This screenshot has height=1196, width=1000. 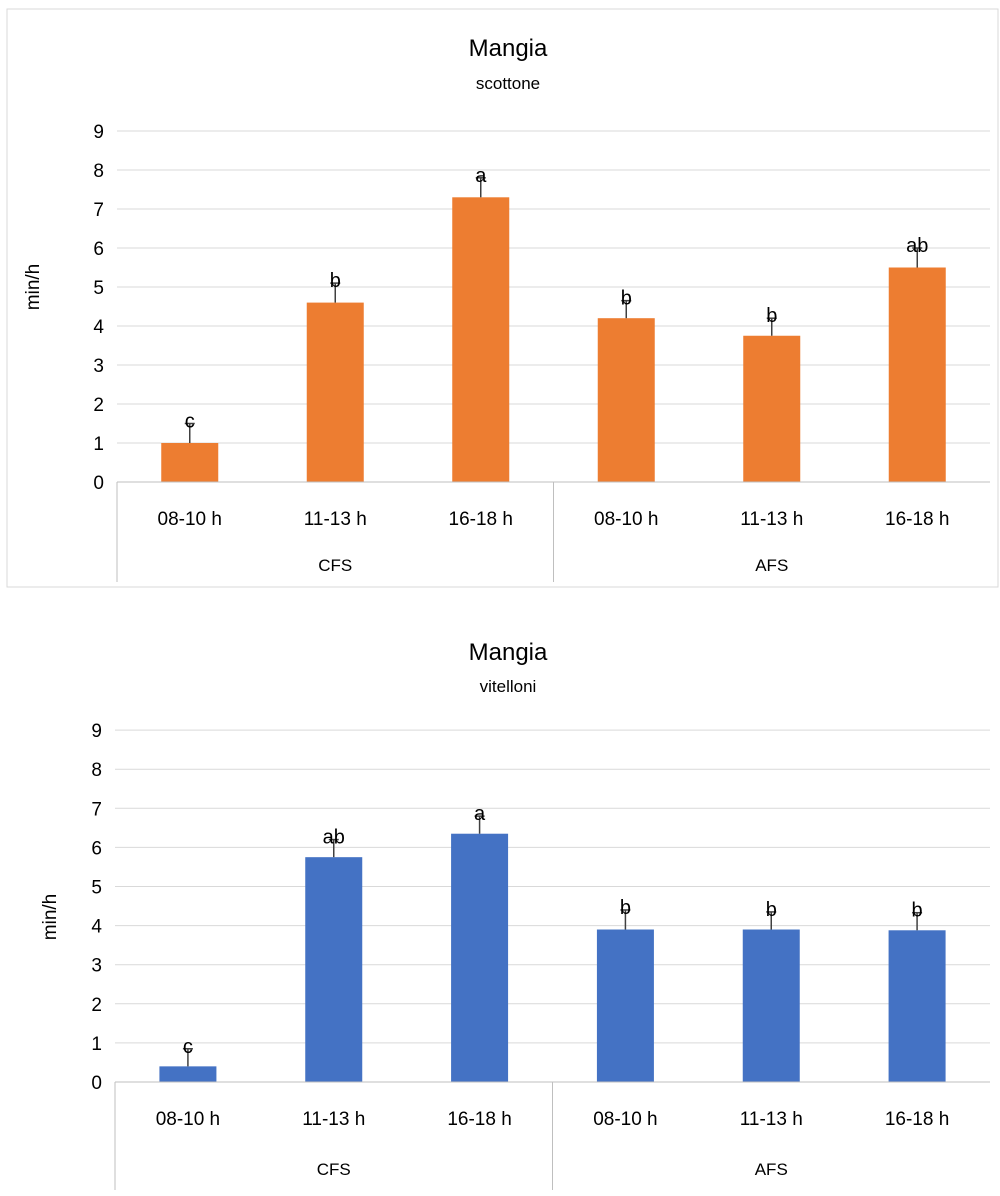 I want to click on chart-subtitle: scottone, so click(x=508, y=83).